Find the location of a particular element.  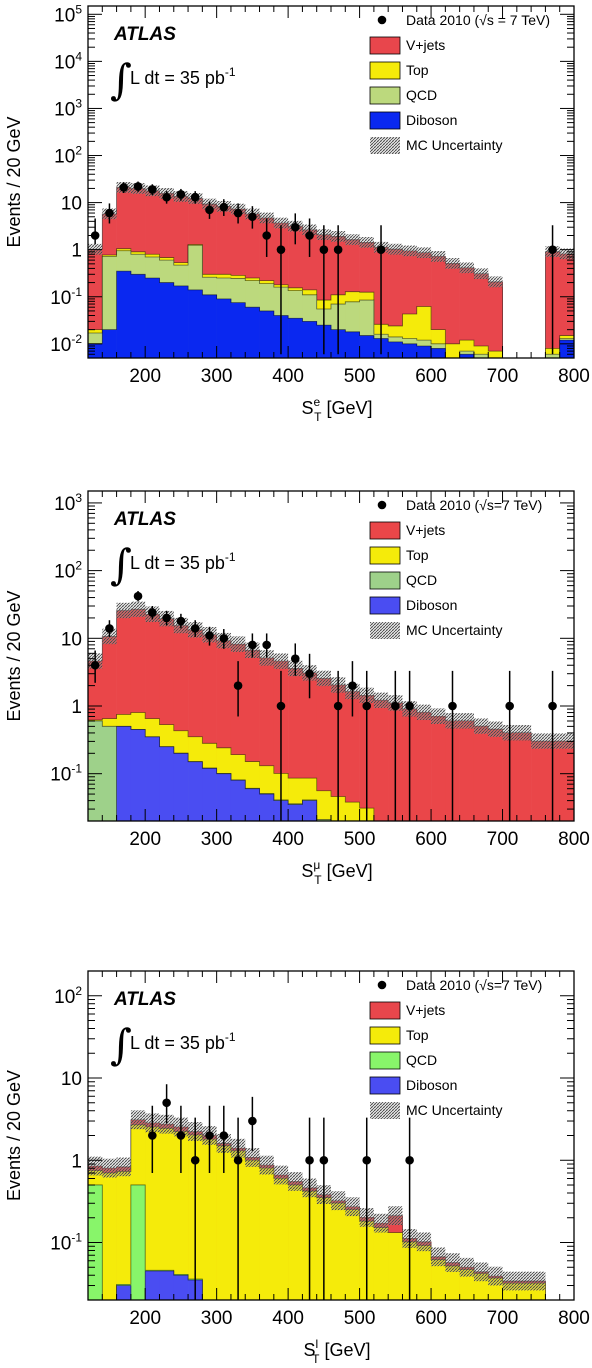

y-tick-label: 10³ is located at coordinates (68, 108).